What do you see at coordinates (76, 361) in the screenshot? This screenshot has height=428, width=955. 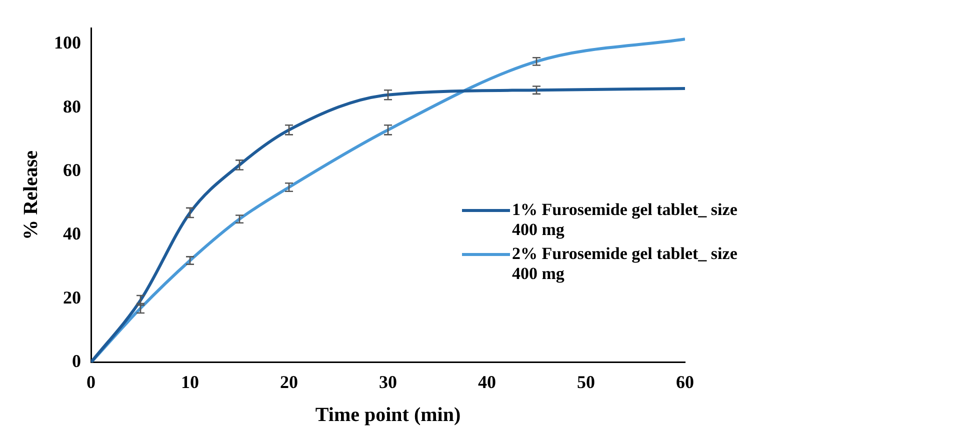 I see `y-tick-label: 0` at bounding box center [76, 361].